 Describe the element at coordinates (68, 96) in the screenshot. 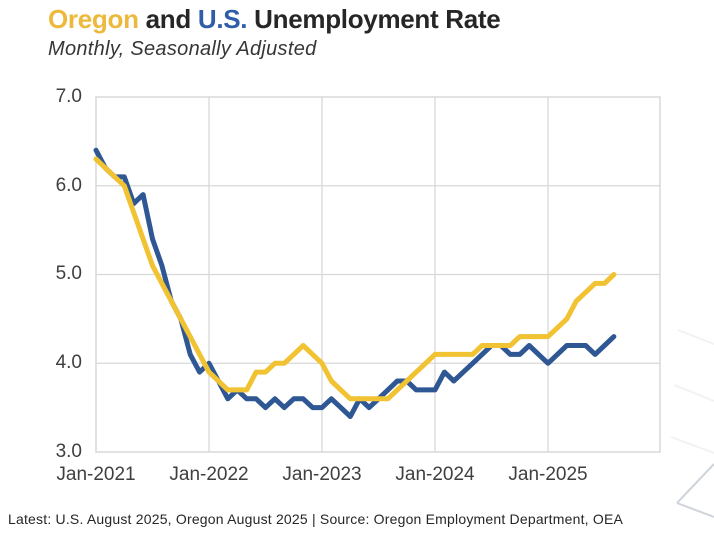

I see `y-tick-label: 7.0` at that location.